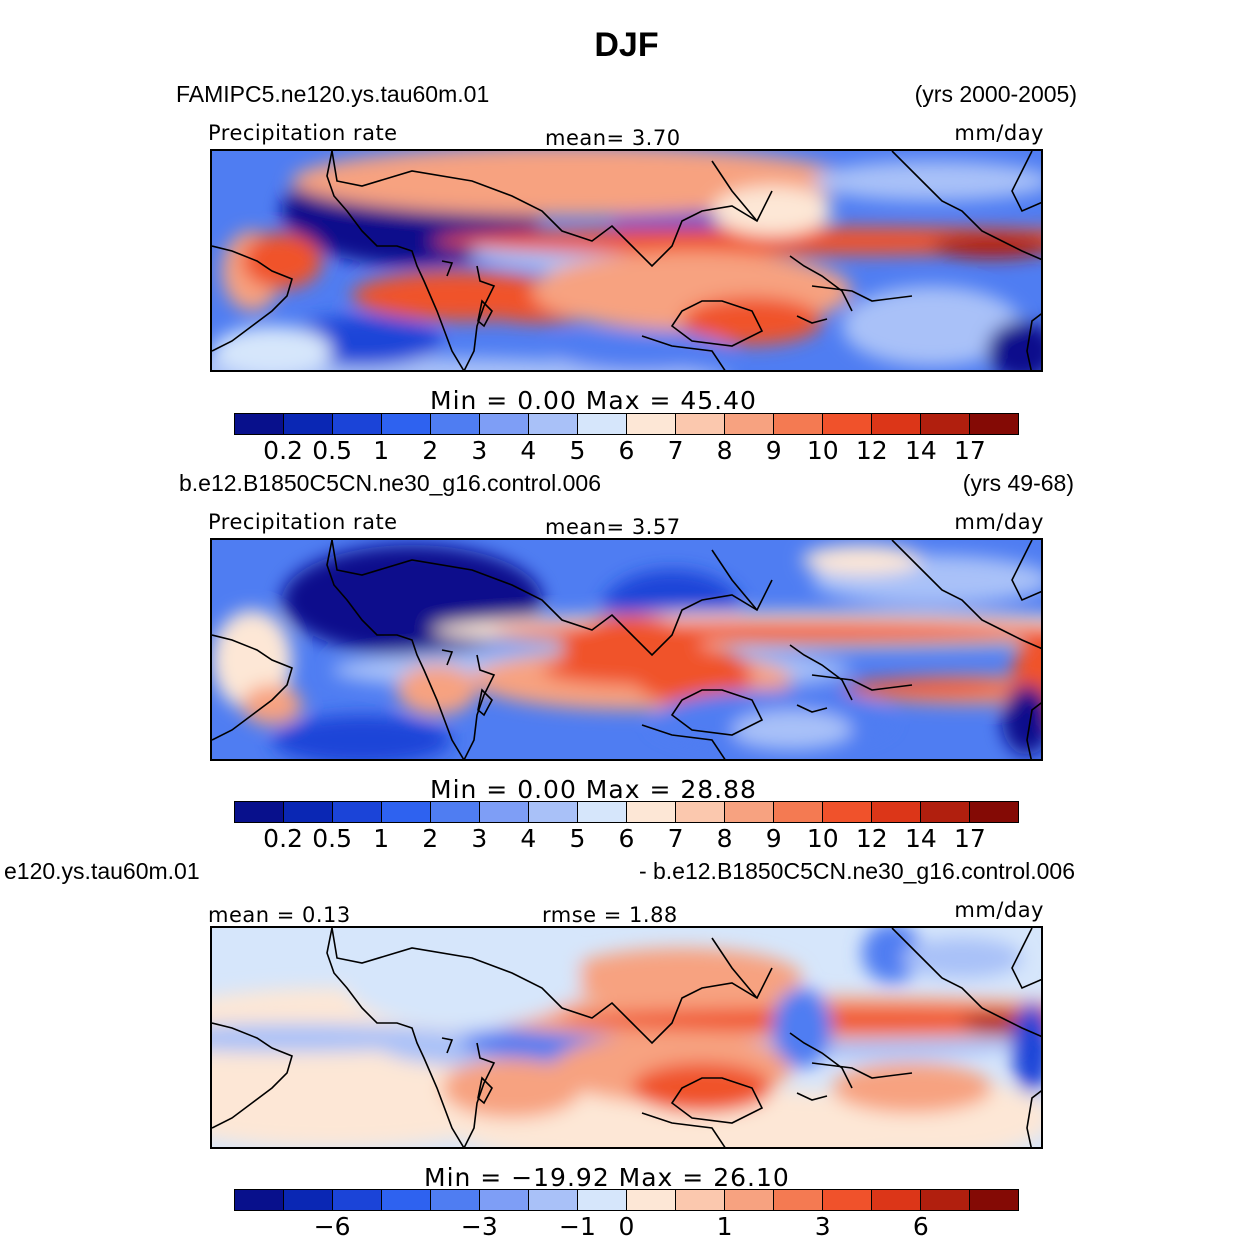 The height and width of the screenshot is (1250, 1253). I want to click on panel3-rmse-label: rmse = 1.88, so click(610, 915).